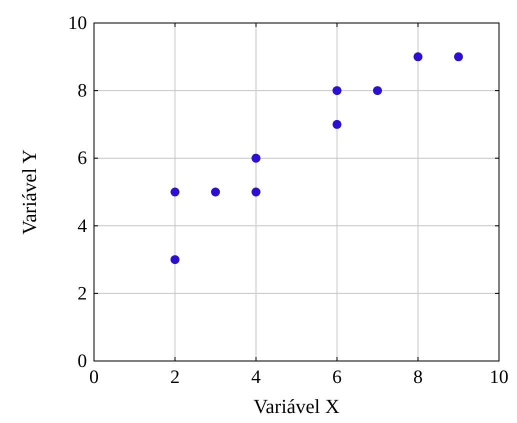 This screenshot has height=423, width=517. Describe the element at coordinates (337, 377) in the screenshot. I see `x-tick-label: 6` at that location.